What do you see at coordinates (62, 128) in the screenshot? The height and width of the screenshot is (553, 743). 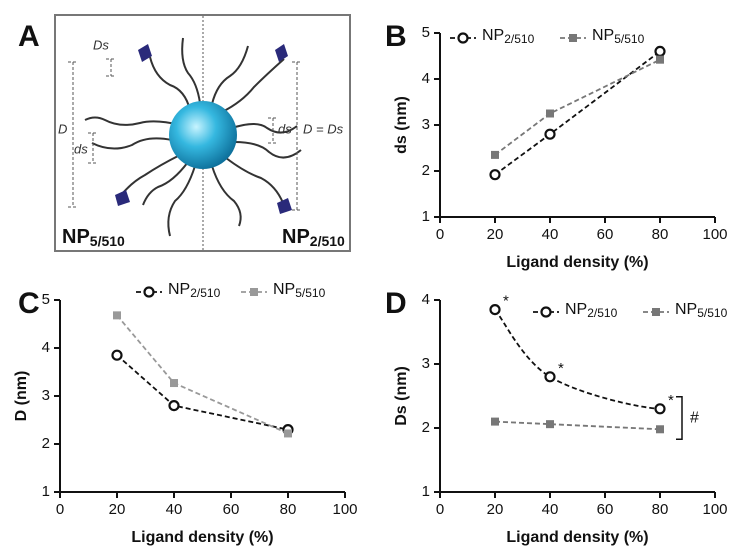 I see `dim-label: D` at bounding box center [62, 128].